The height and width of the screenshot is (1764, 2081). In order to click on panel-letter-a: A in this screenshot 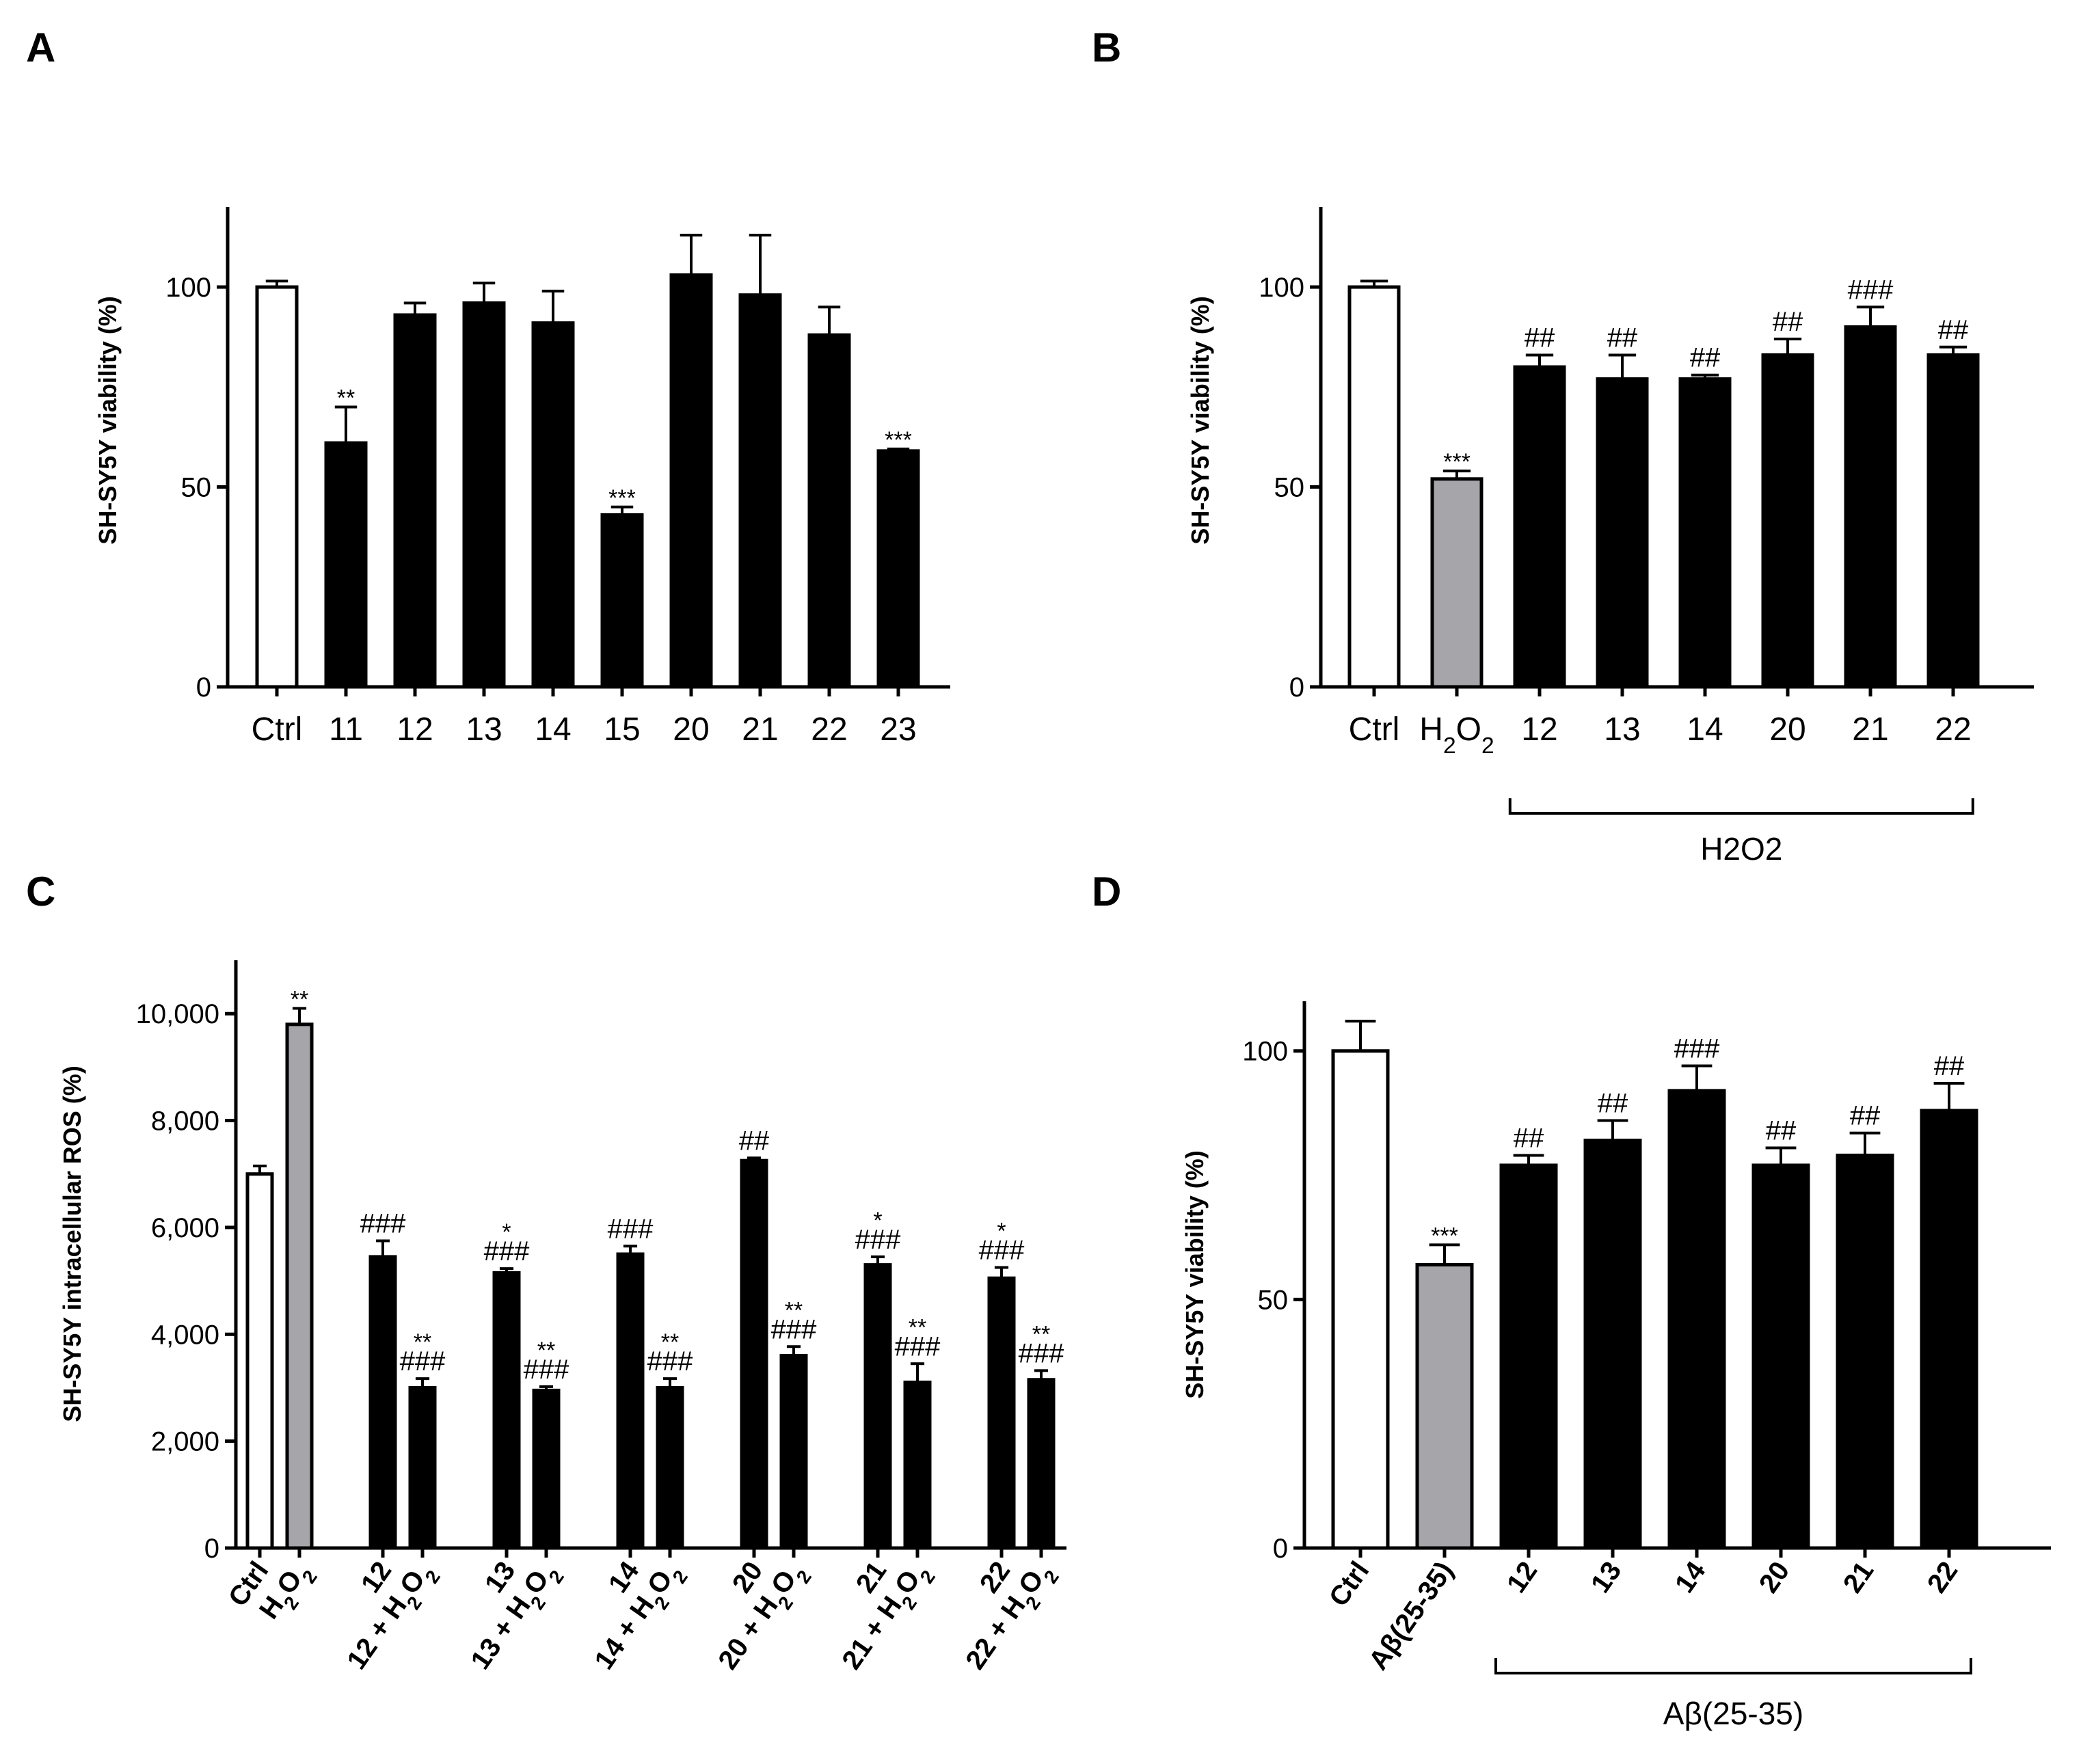, I will do `click(41, 47)`.